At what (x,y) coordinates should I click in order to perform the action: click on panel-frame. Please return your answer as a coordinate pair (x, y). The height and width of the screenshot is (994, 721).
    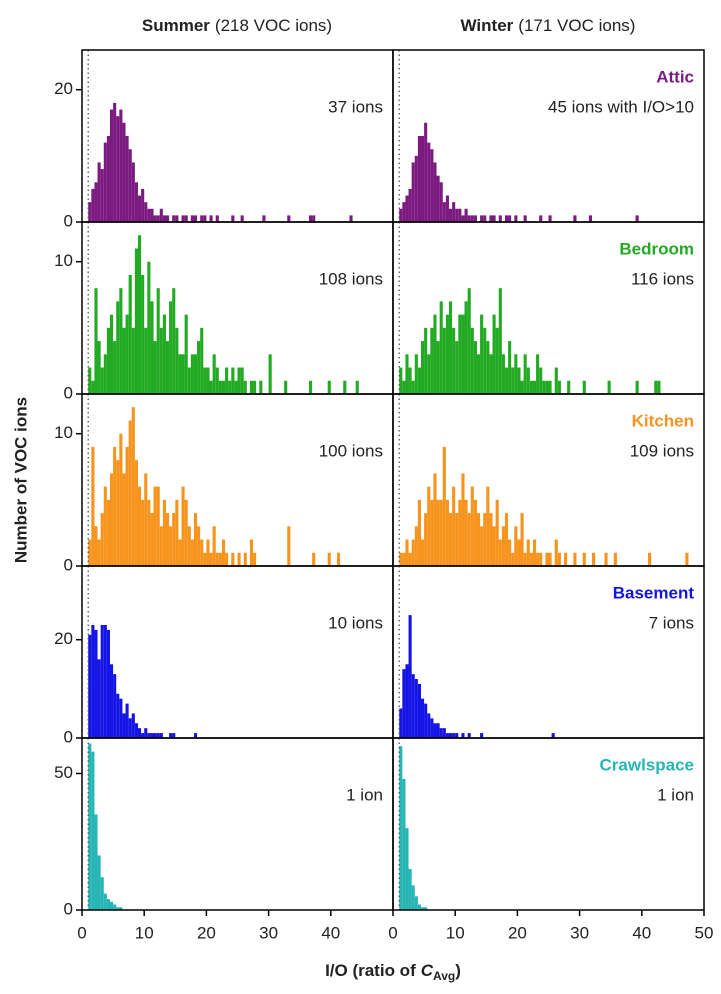
    Looking at the image, I should click on (237, 824).